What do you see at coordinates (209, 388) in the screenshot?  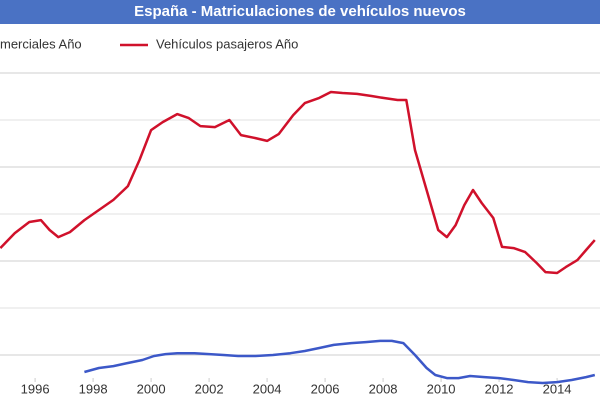 I see `x-tick-label: 2002` at bounding box center [209, 388].